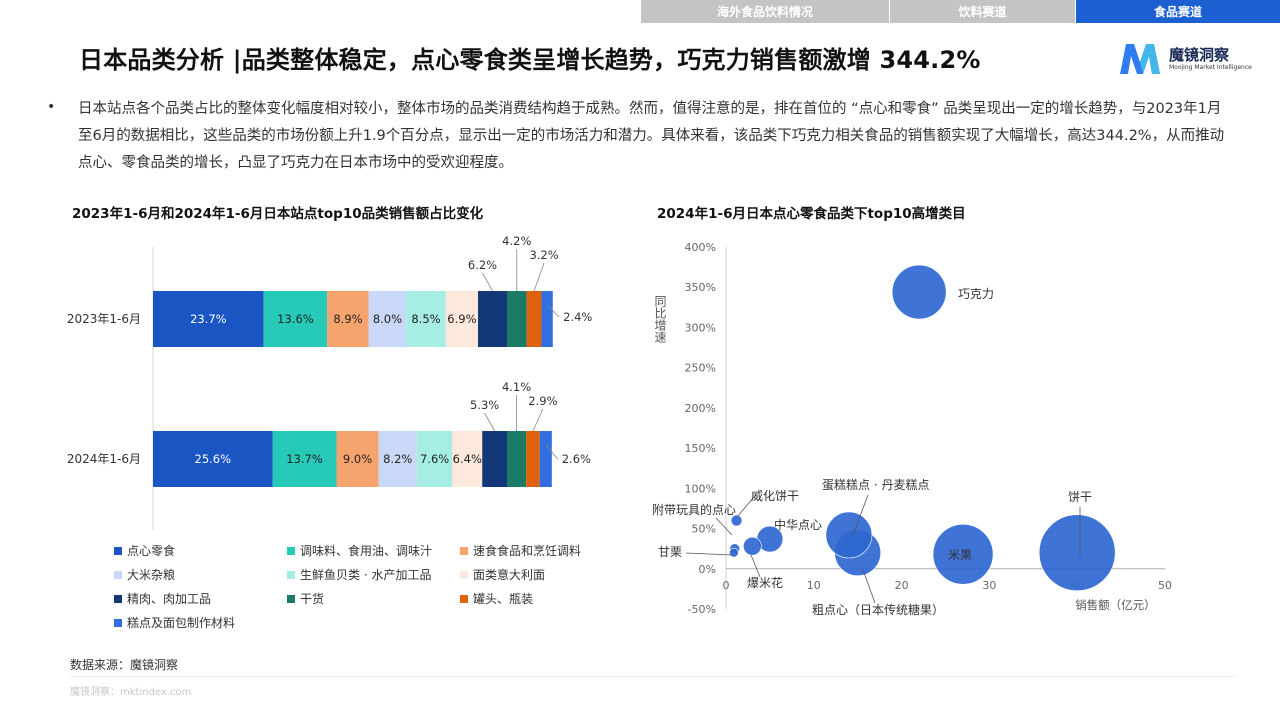 Image resolution: width=1280 pixels, height=720 pixels. Describe the element at coordinates (278, 214) in the screenshot. I see `bar-chart-title: 2023年1-6月和2024年1-6月日本站点top10品类销售额占比变化` at that location.